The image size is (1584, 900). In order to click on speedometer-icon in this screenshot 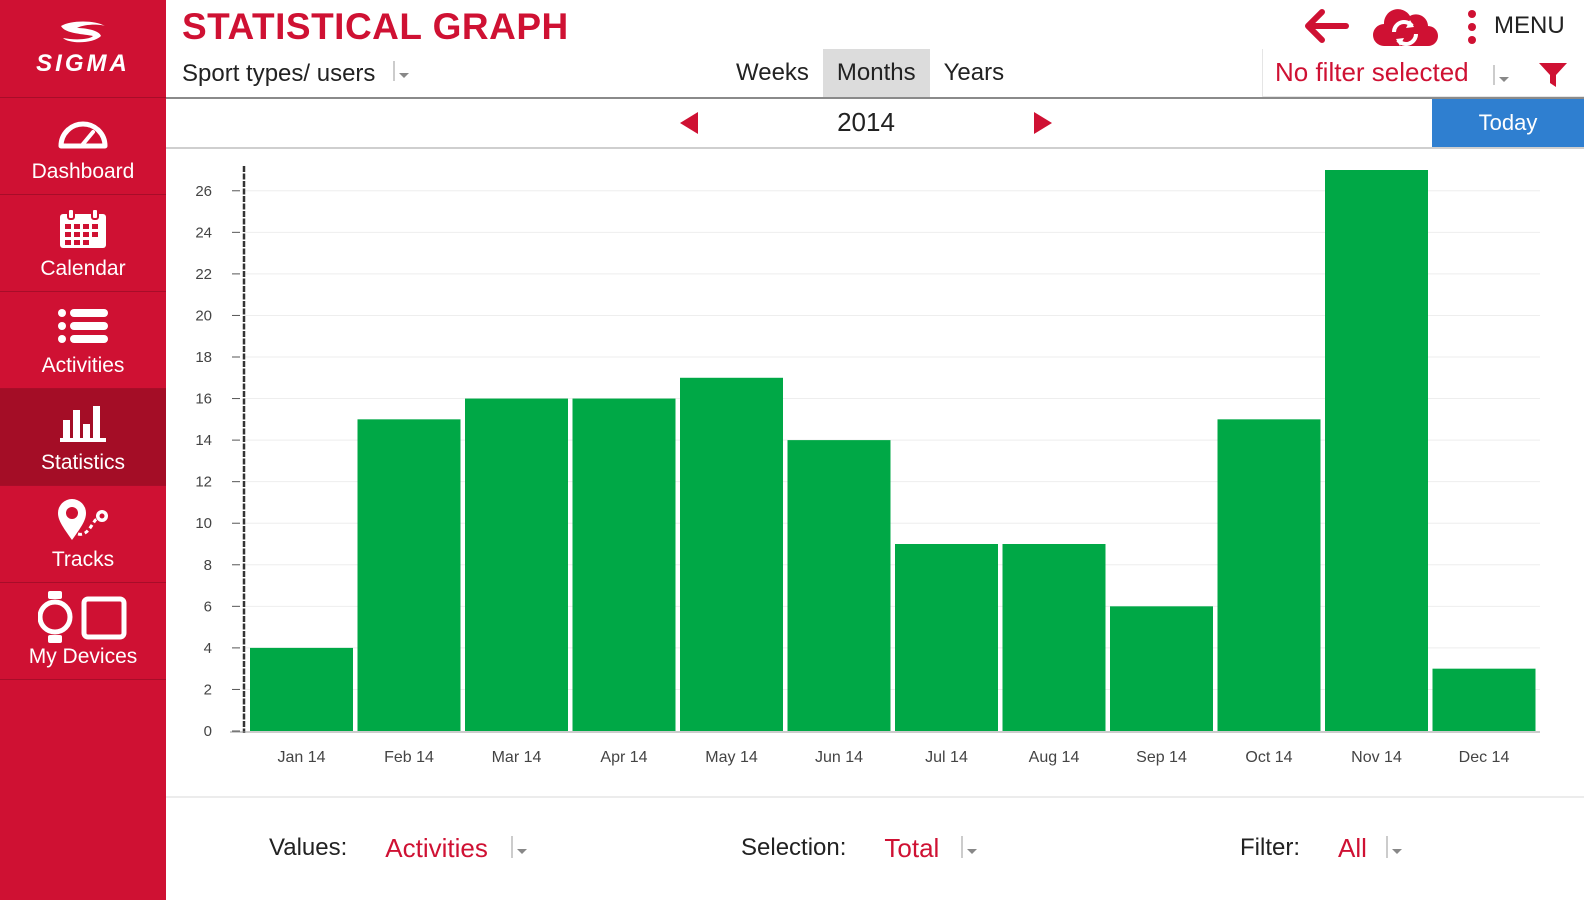, I will do `click(83, 132)`.